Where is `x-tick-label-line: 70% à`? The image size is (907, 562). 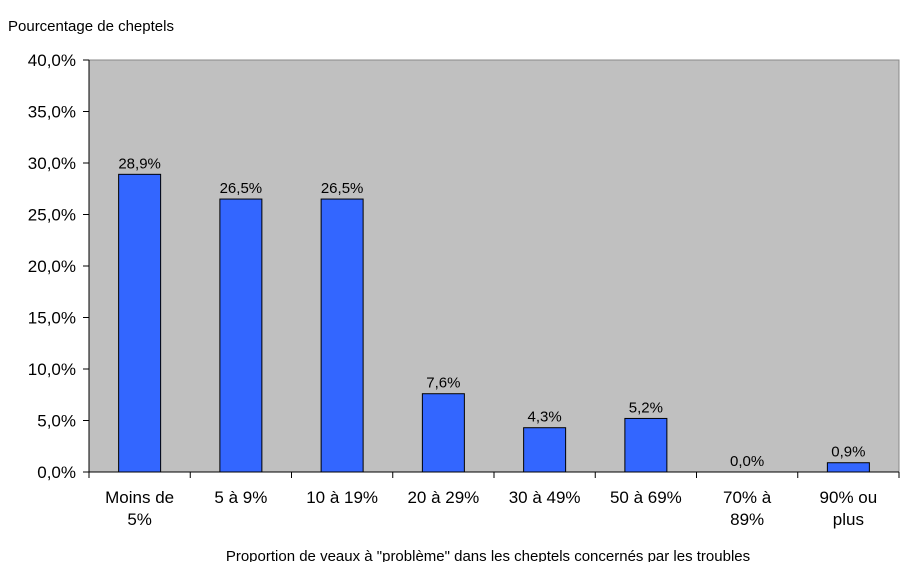 x-tick-label-line: 70% à is located at coordinates (747, 497).